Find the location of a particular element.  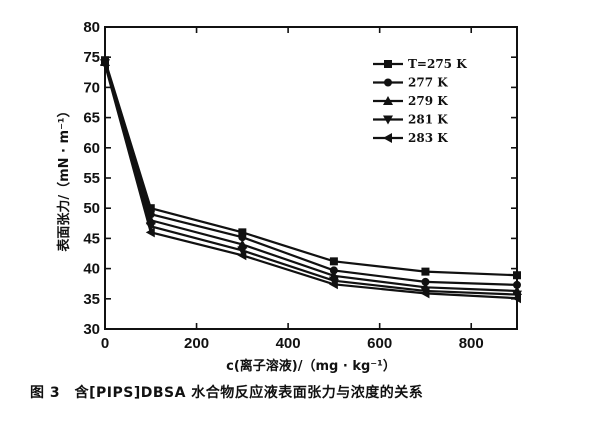

legend-label: 281 K is located at coordinates (428, 120).